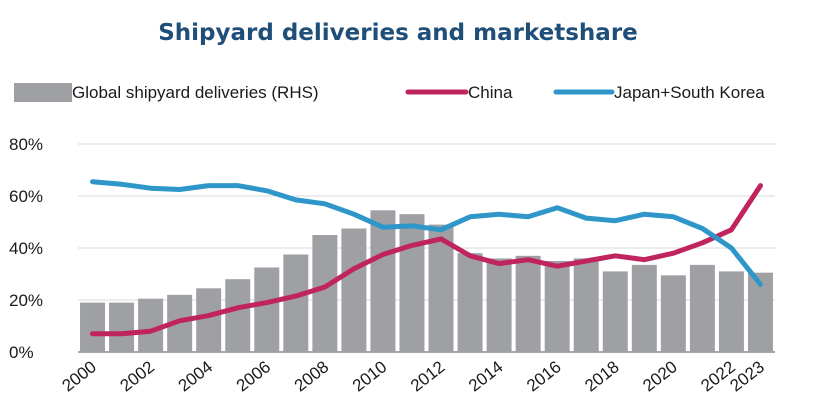  I want to click on bar-deliveries-2004, so click(209, 320).